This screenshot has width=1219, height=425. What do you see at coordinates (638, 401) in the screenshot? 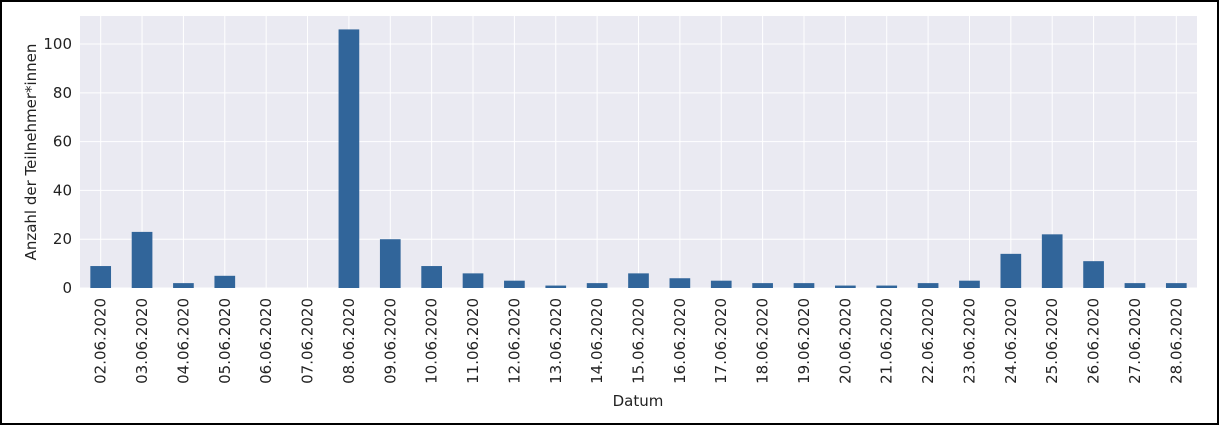
I see `x-axis-label: Datum` at bounding box center [638, 401].